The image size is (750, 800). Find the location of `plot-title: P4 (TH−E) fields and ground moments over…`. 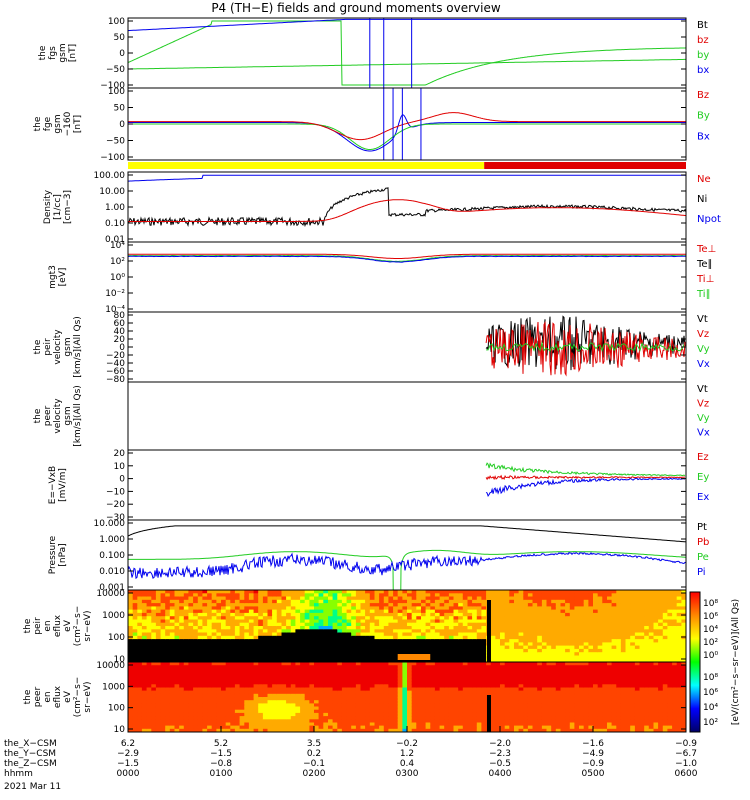

plot-title: P4 (TH−E) fields and ground moments over… is located at coordinates (356, 8).